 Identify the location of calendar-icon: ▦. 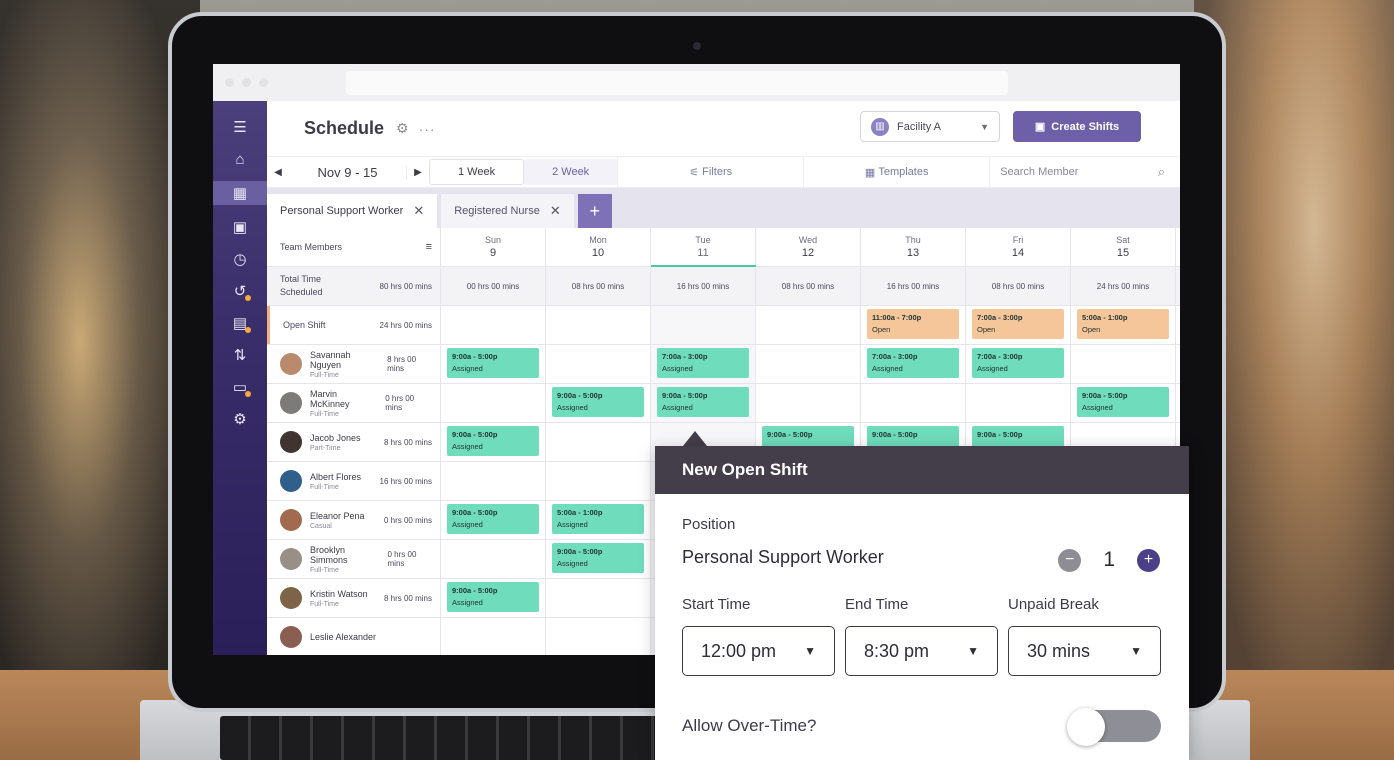
(240, 193).